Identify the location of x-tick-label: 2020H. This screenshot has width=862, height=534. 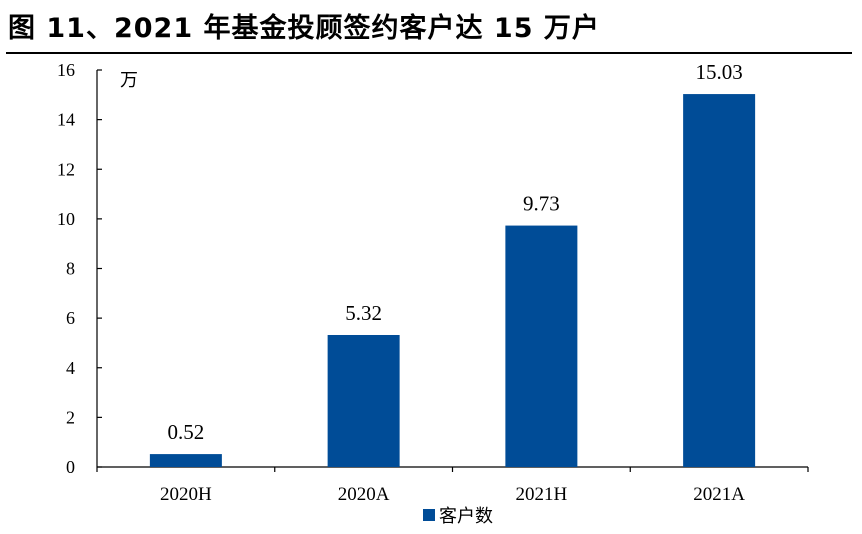
(186, 494).